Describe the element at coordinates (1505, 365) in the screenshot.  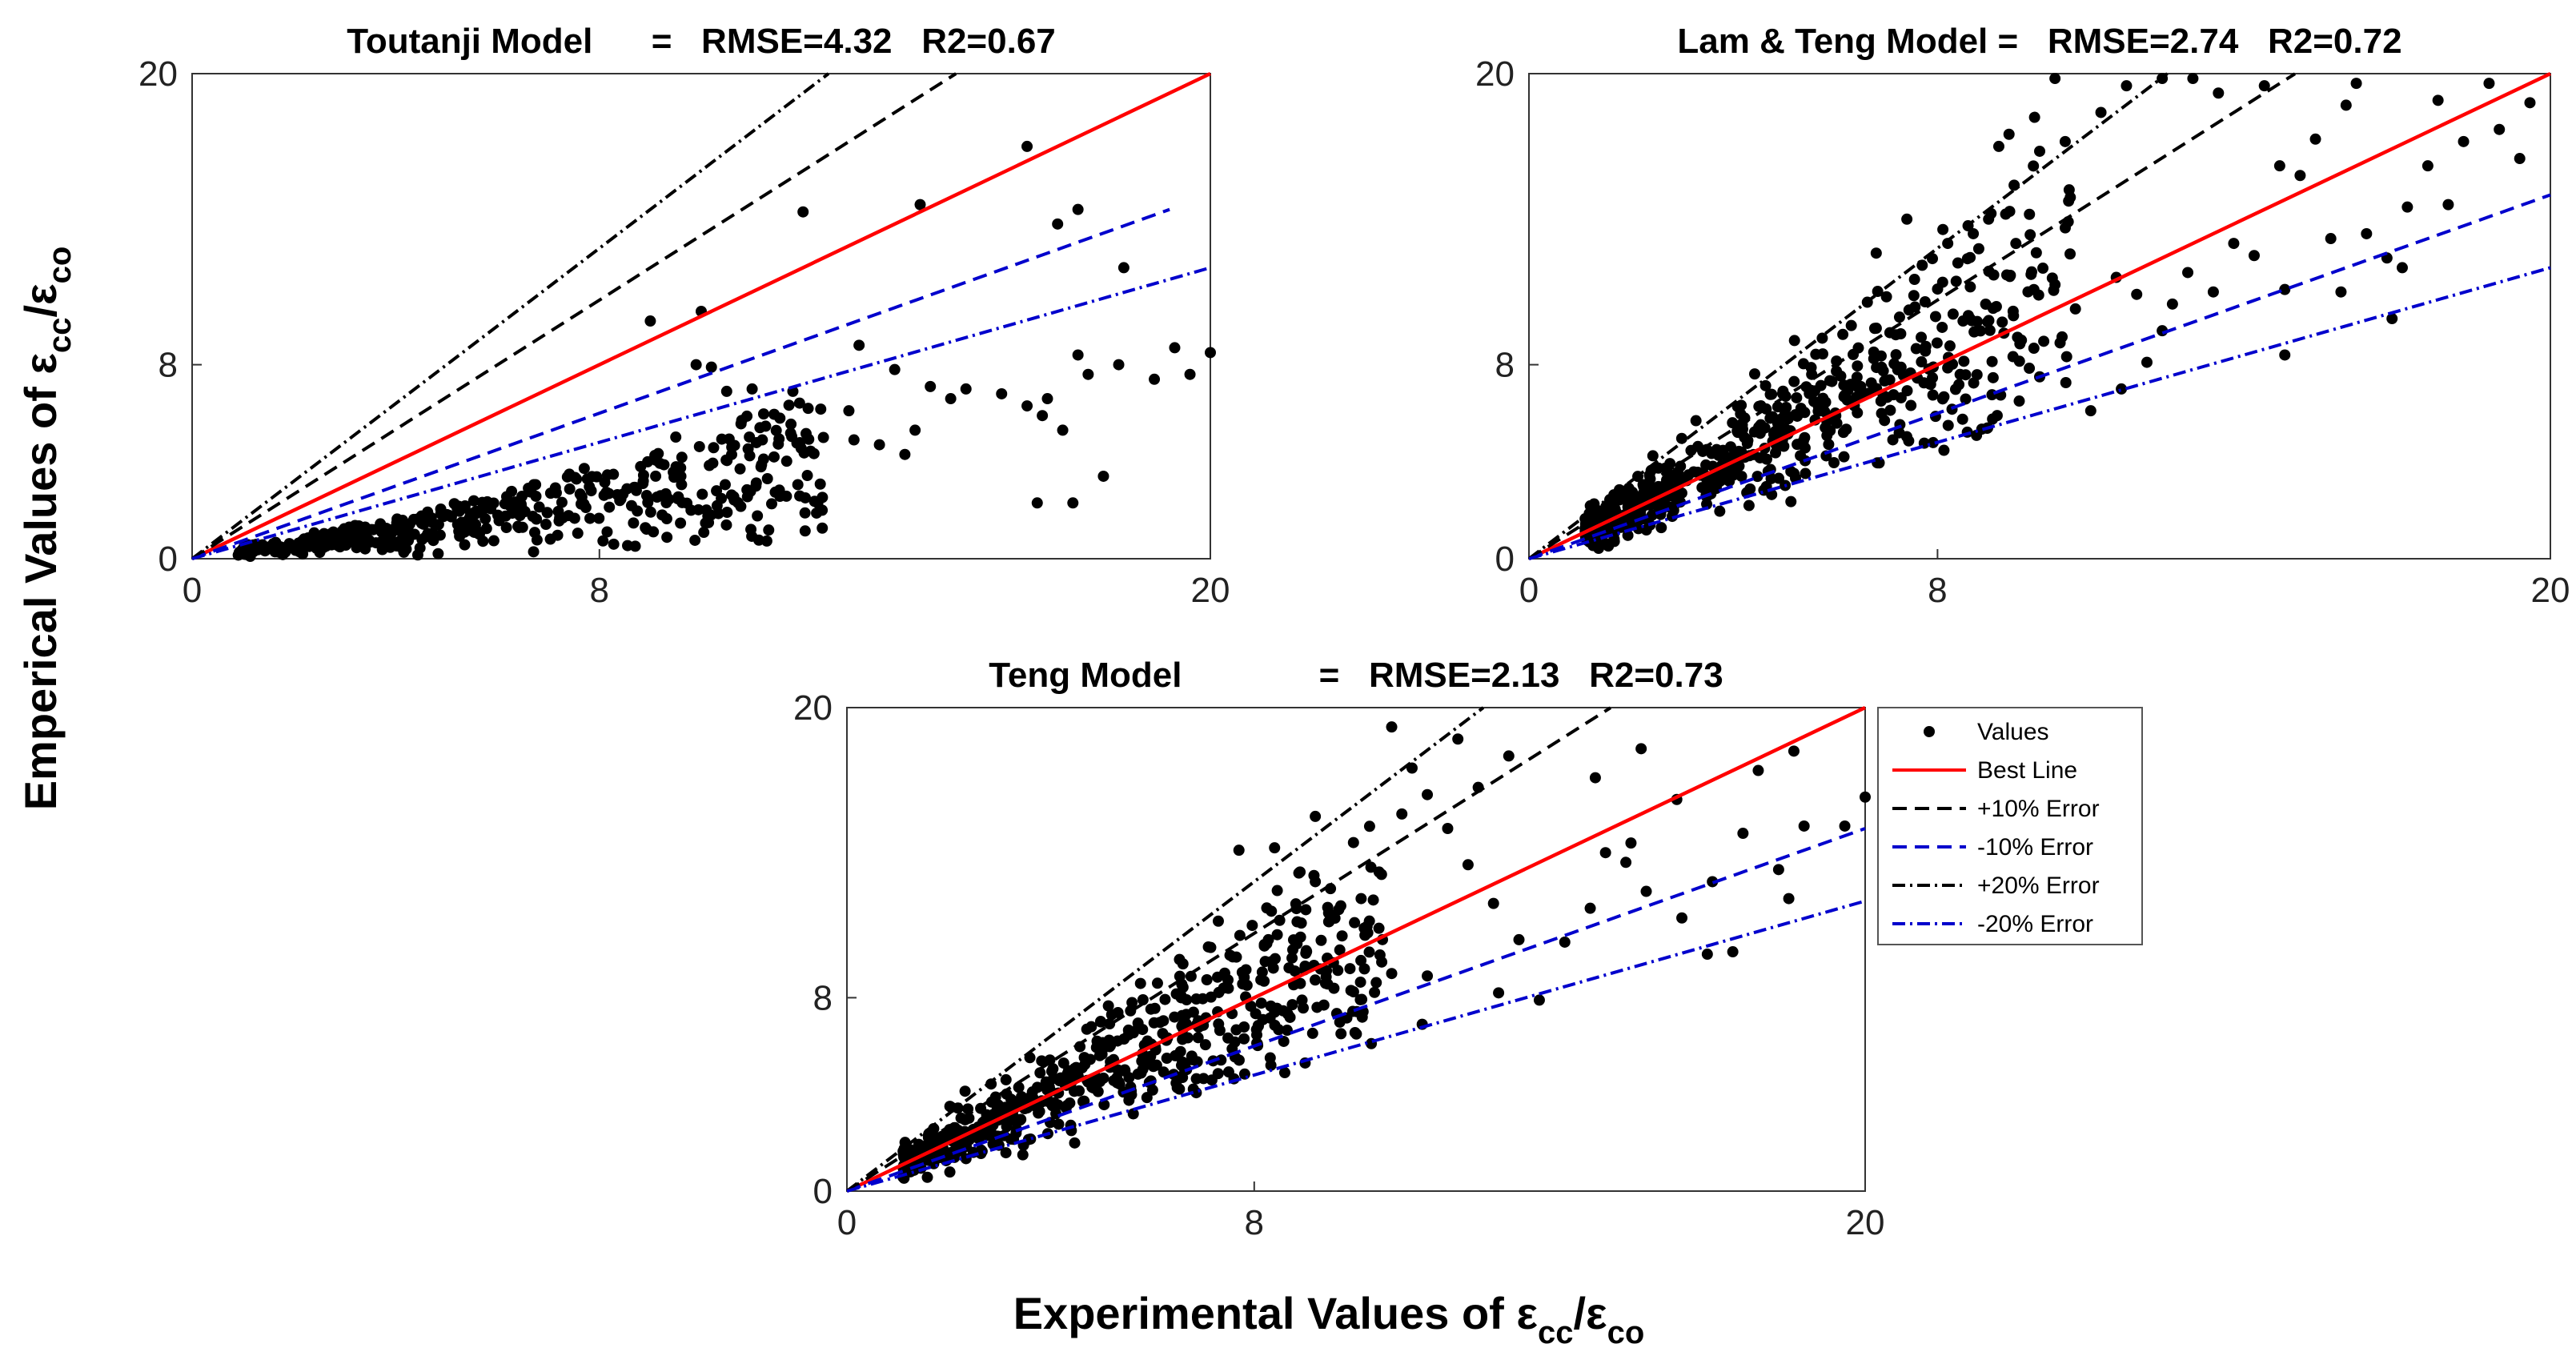
I see `y-tick-label: 8` at that location.